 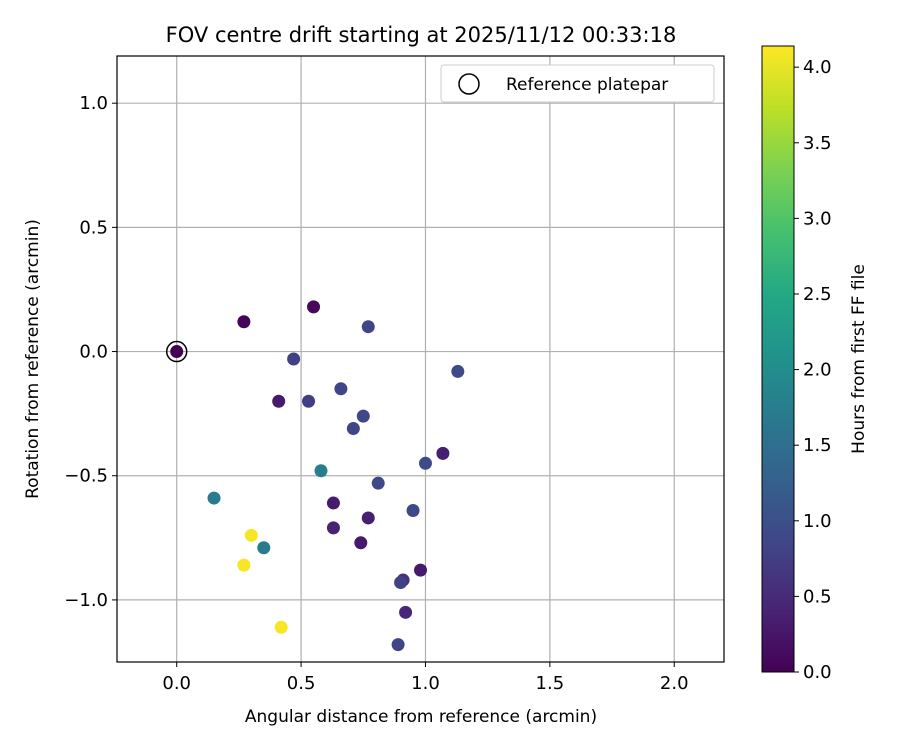 I want to click on legend-marker-reference, so click(x=469, y=84).